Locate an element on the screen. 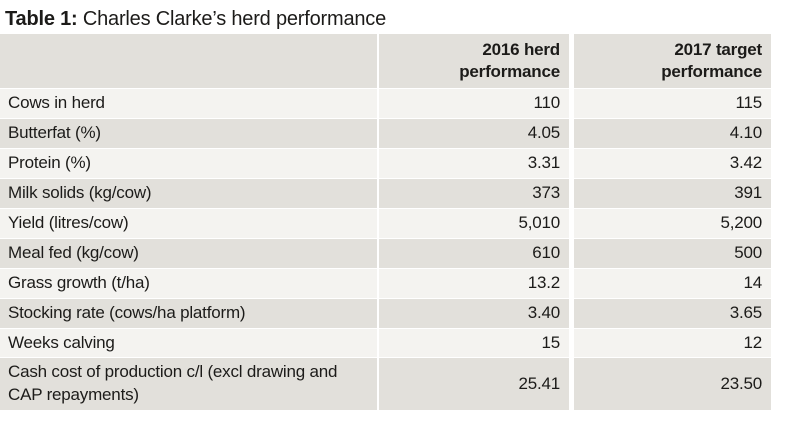 The width and height of the screenshot is (790, 428). row-label: Stocking rate (cows/ha platform) is located at coordinates (189, 313).